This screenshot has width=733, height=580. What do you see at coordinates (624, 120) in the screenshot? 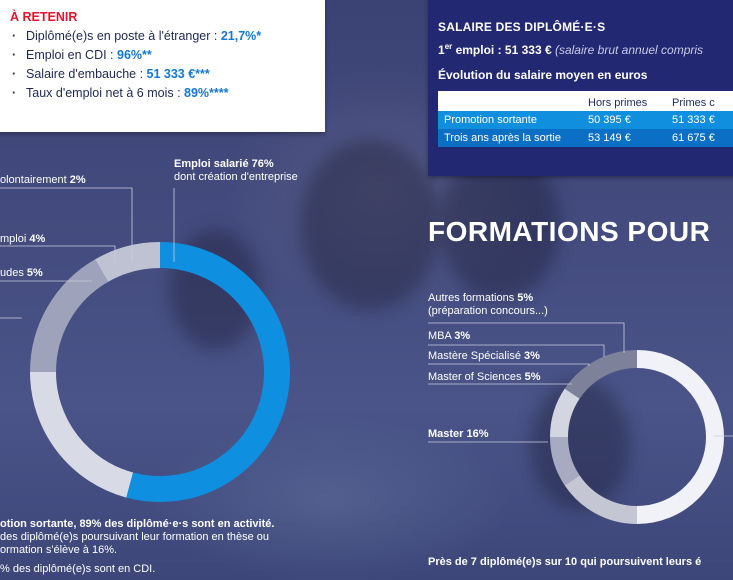
I see `table-cell: 50 395 €` at bounding box center [624, 120].